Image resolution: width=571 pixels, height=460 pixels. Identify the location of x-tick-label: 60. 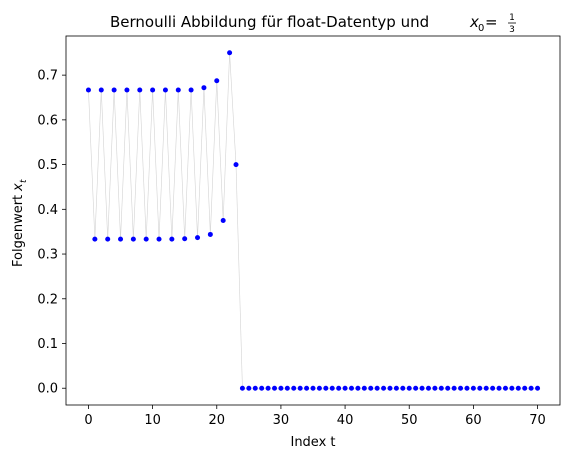
(473, 420).